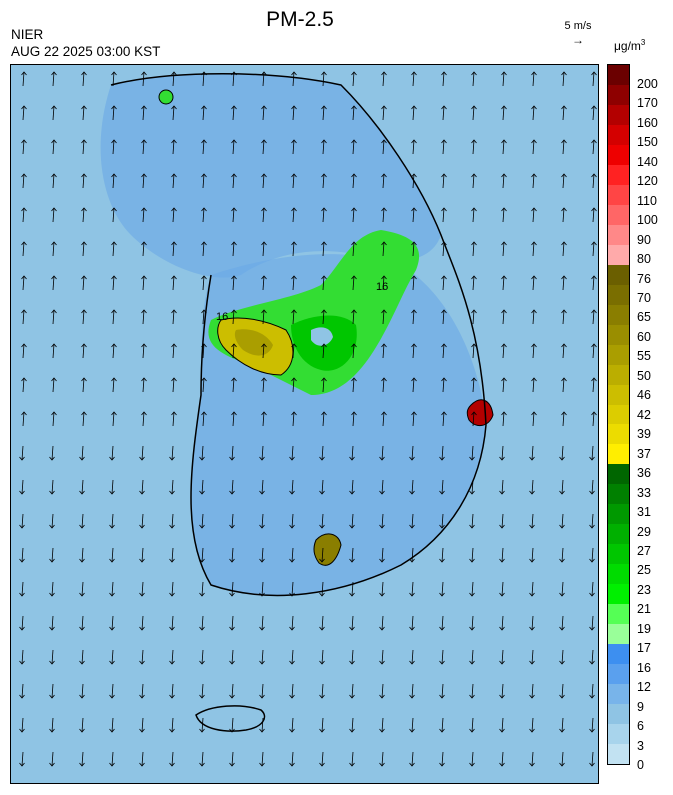  What do you see at coordinates (644, 298) in the screenshot?
I see `legend-tick-label: 70` at bounding box center [644, 298].